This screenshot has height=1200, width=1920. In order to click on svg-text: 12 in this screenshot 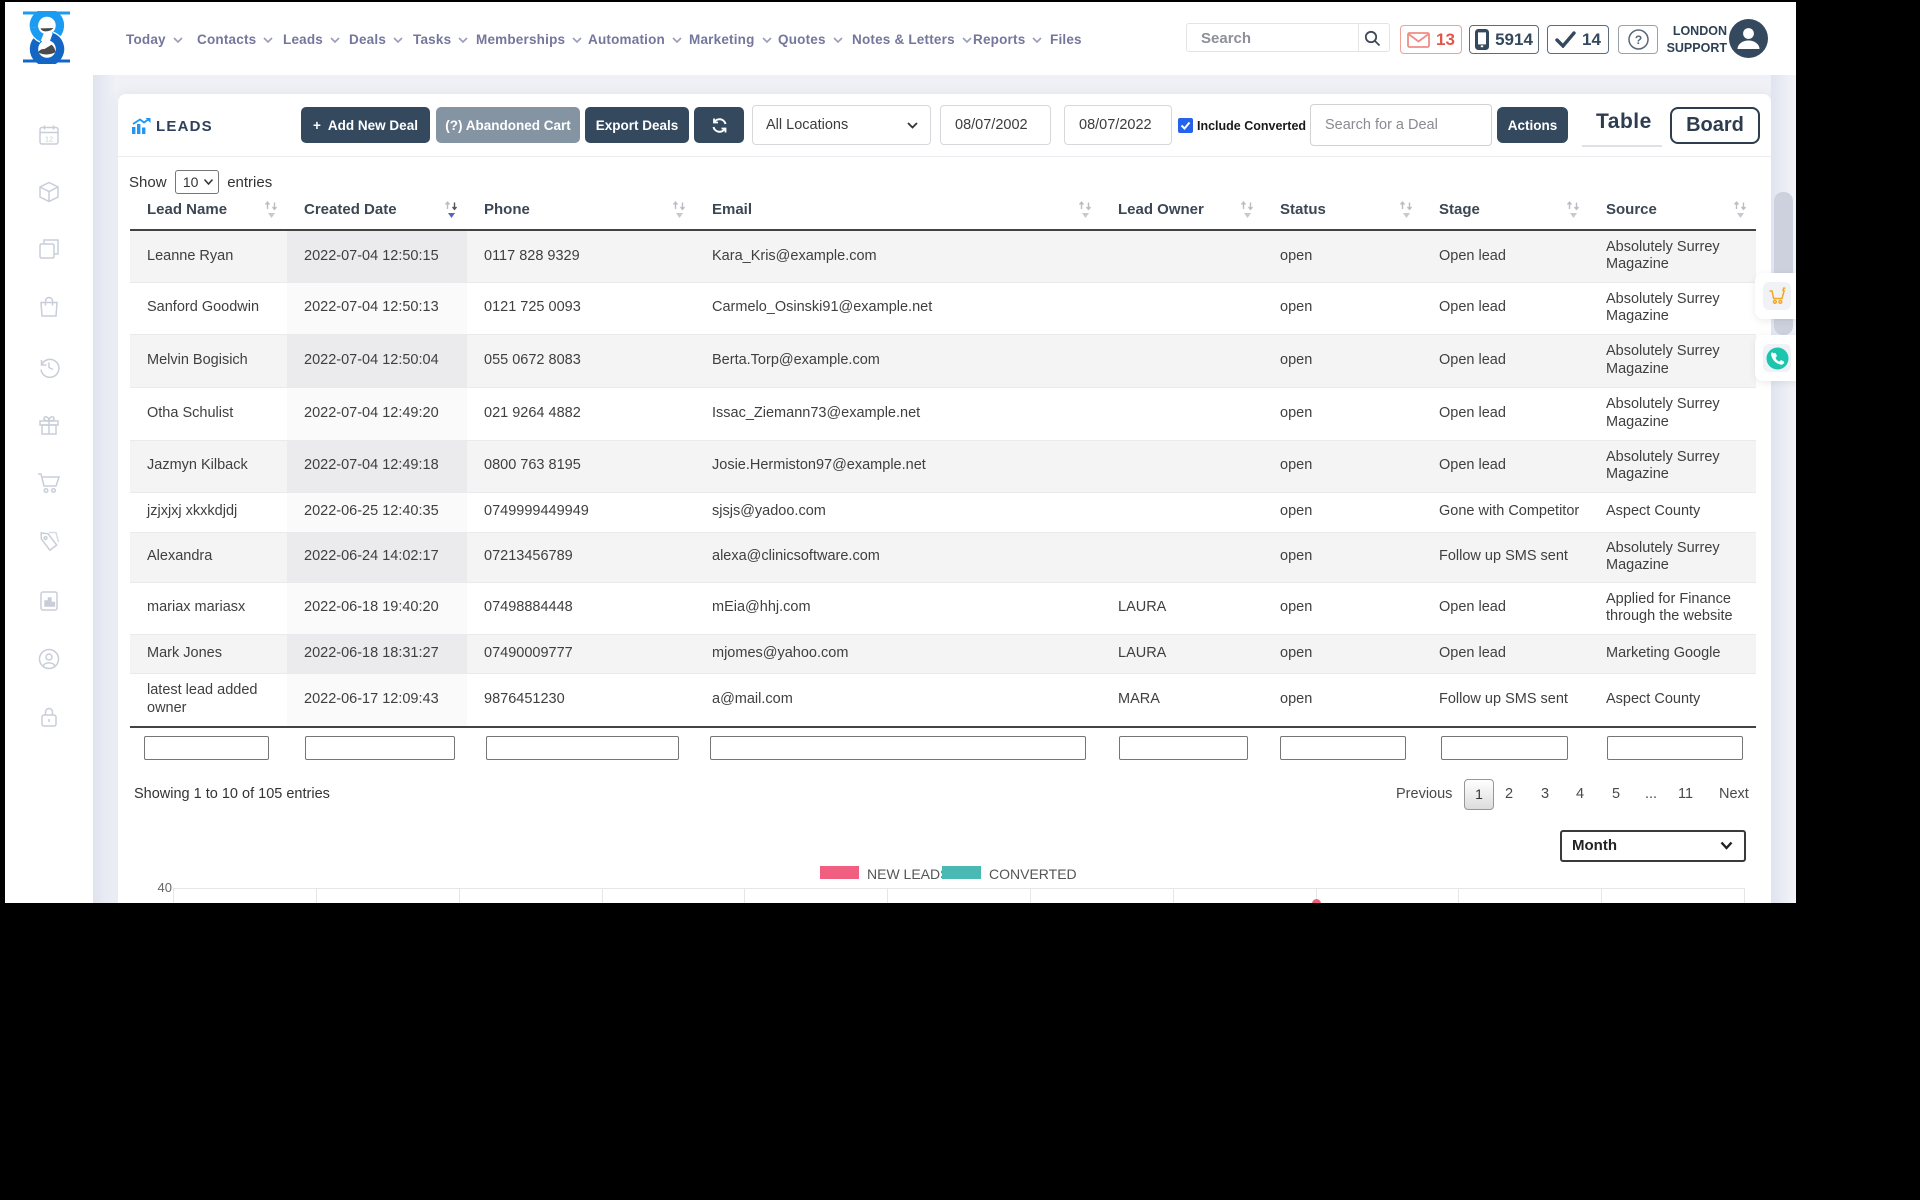, I will do `click(49, 139)`.